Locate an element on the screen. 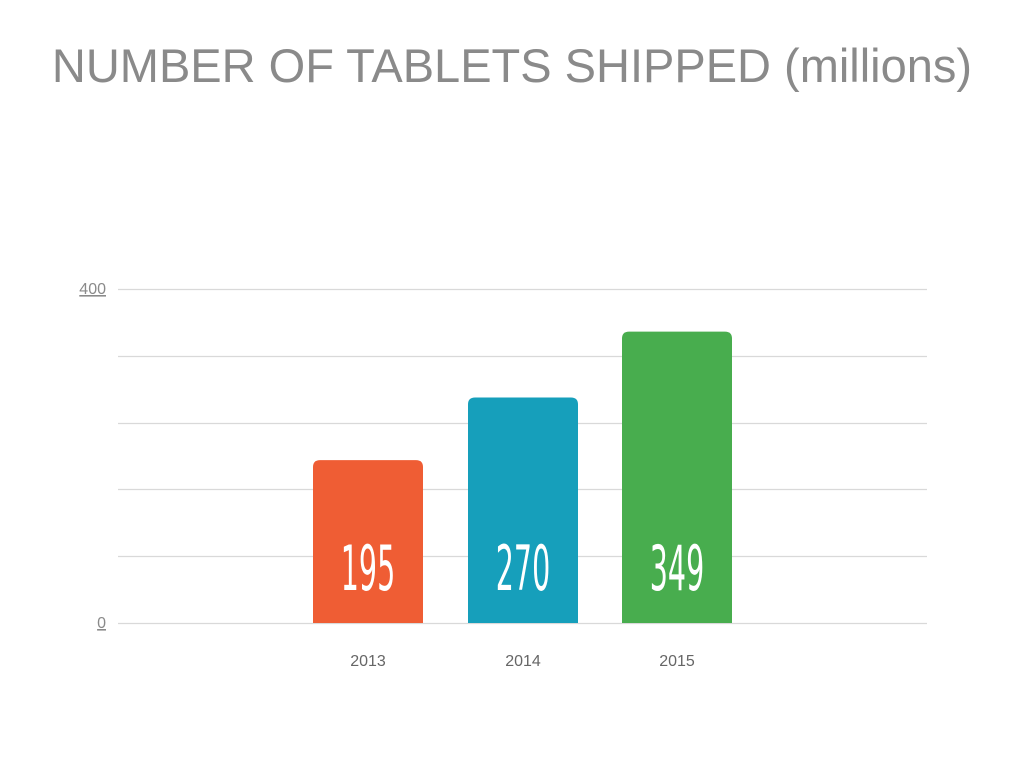 This screenshot has height=768, width=1024. data-label-2013: 195 is located at coordinates (368, 569).